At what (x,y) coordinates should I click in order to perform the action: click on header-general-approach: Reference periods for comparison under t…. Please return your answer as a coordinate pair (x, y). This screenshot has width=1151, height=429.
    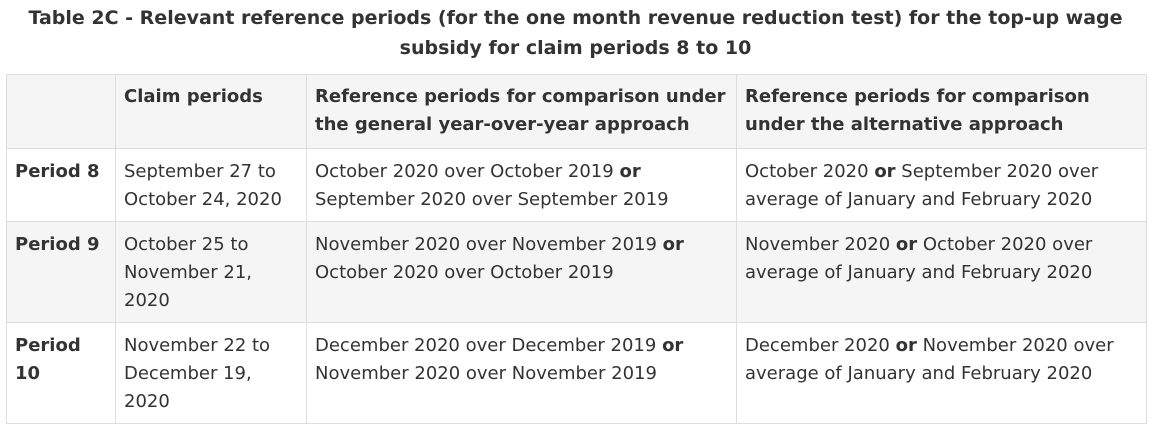
    Looking at the image, I should click on (521, 111).